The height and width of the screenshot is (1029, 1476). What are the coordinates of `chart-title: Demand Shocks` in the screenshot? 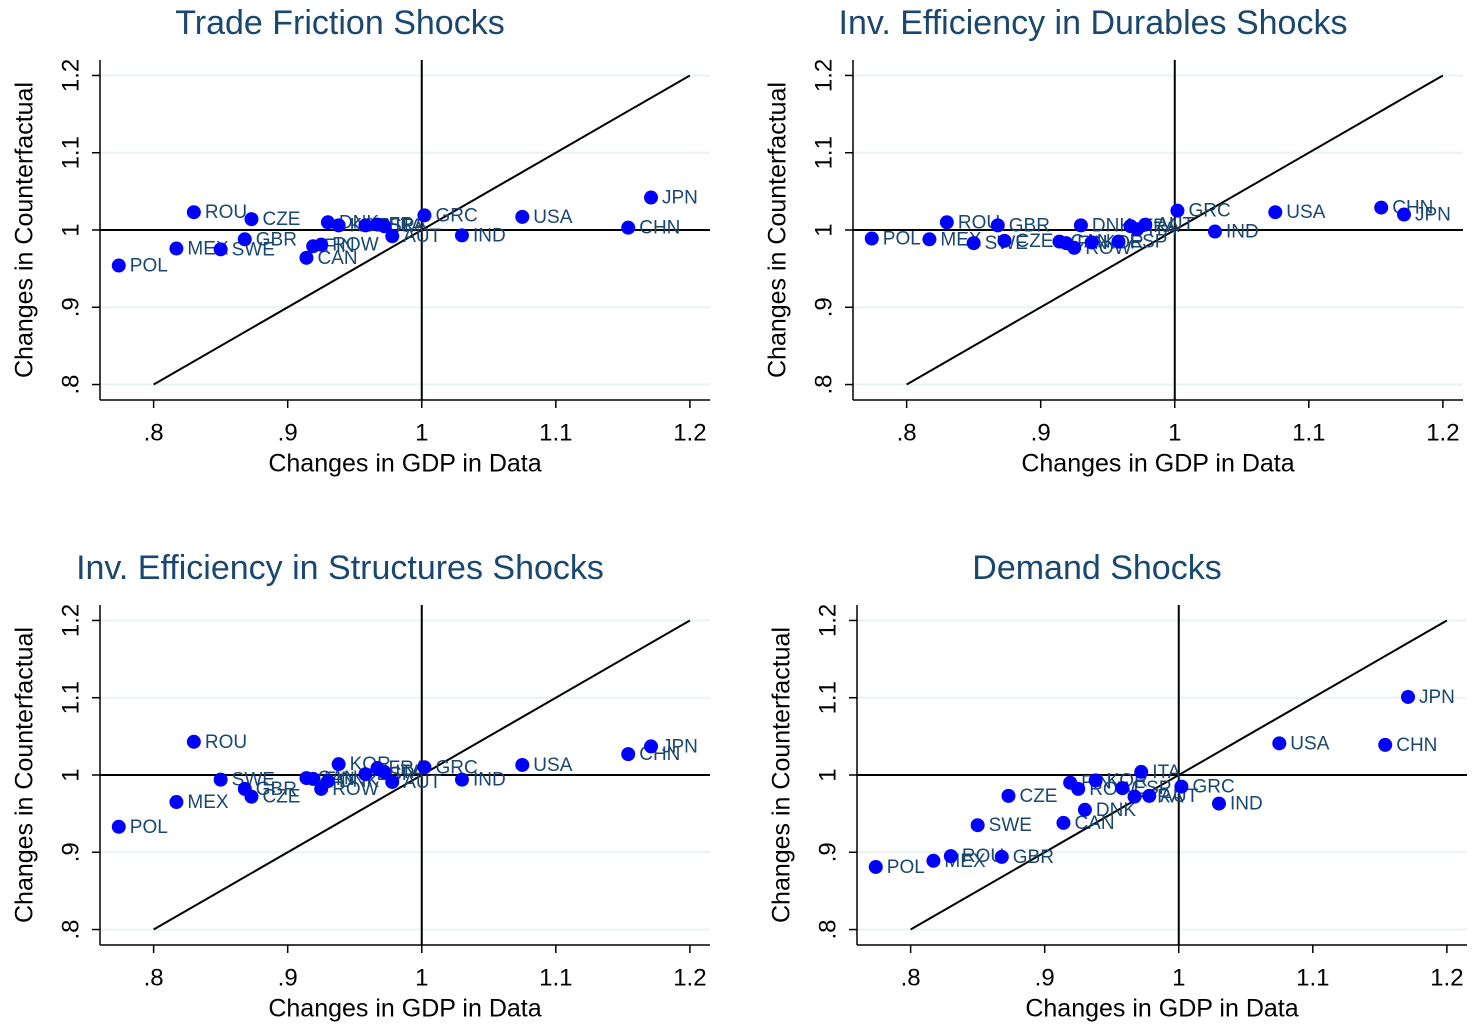 It's located at (1096, 568).